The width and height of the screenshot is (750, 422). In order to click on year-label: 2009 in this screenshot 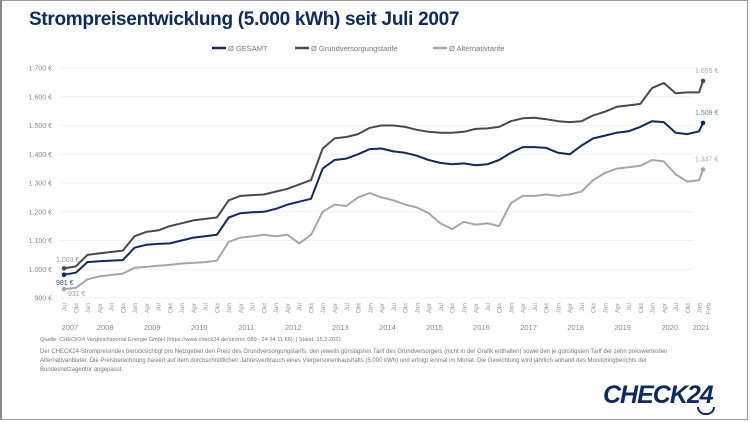, I will do `click(152, 327)`.